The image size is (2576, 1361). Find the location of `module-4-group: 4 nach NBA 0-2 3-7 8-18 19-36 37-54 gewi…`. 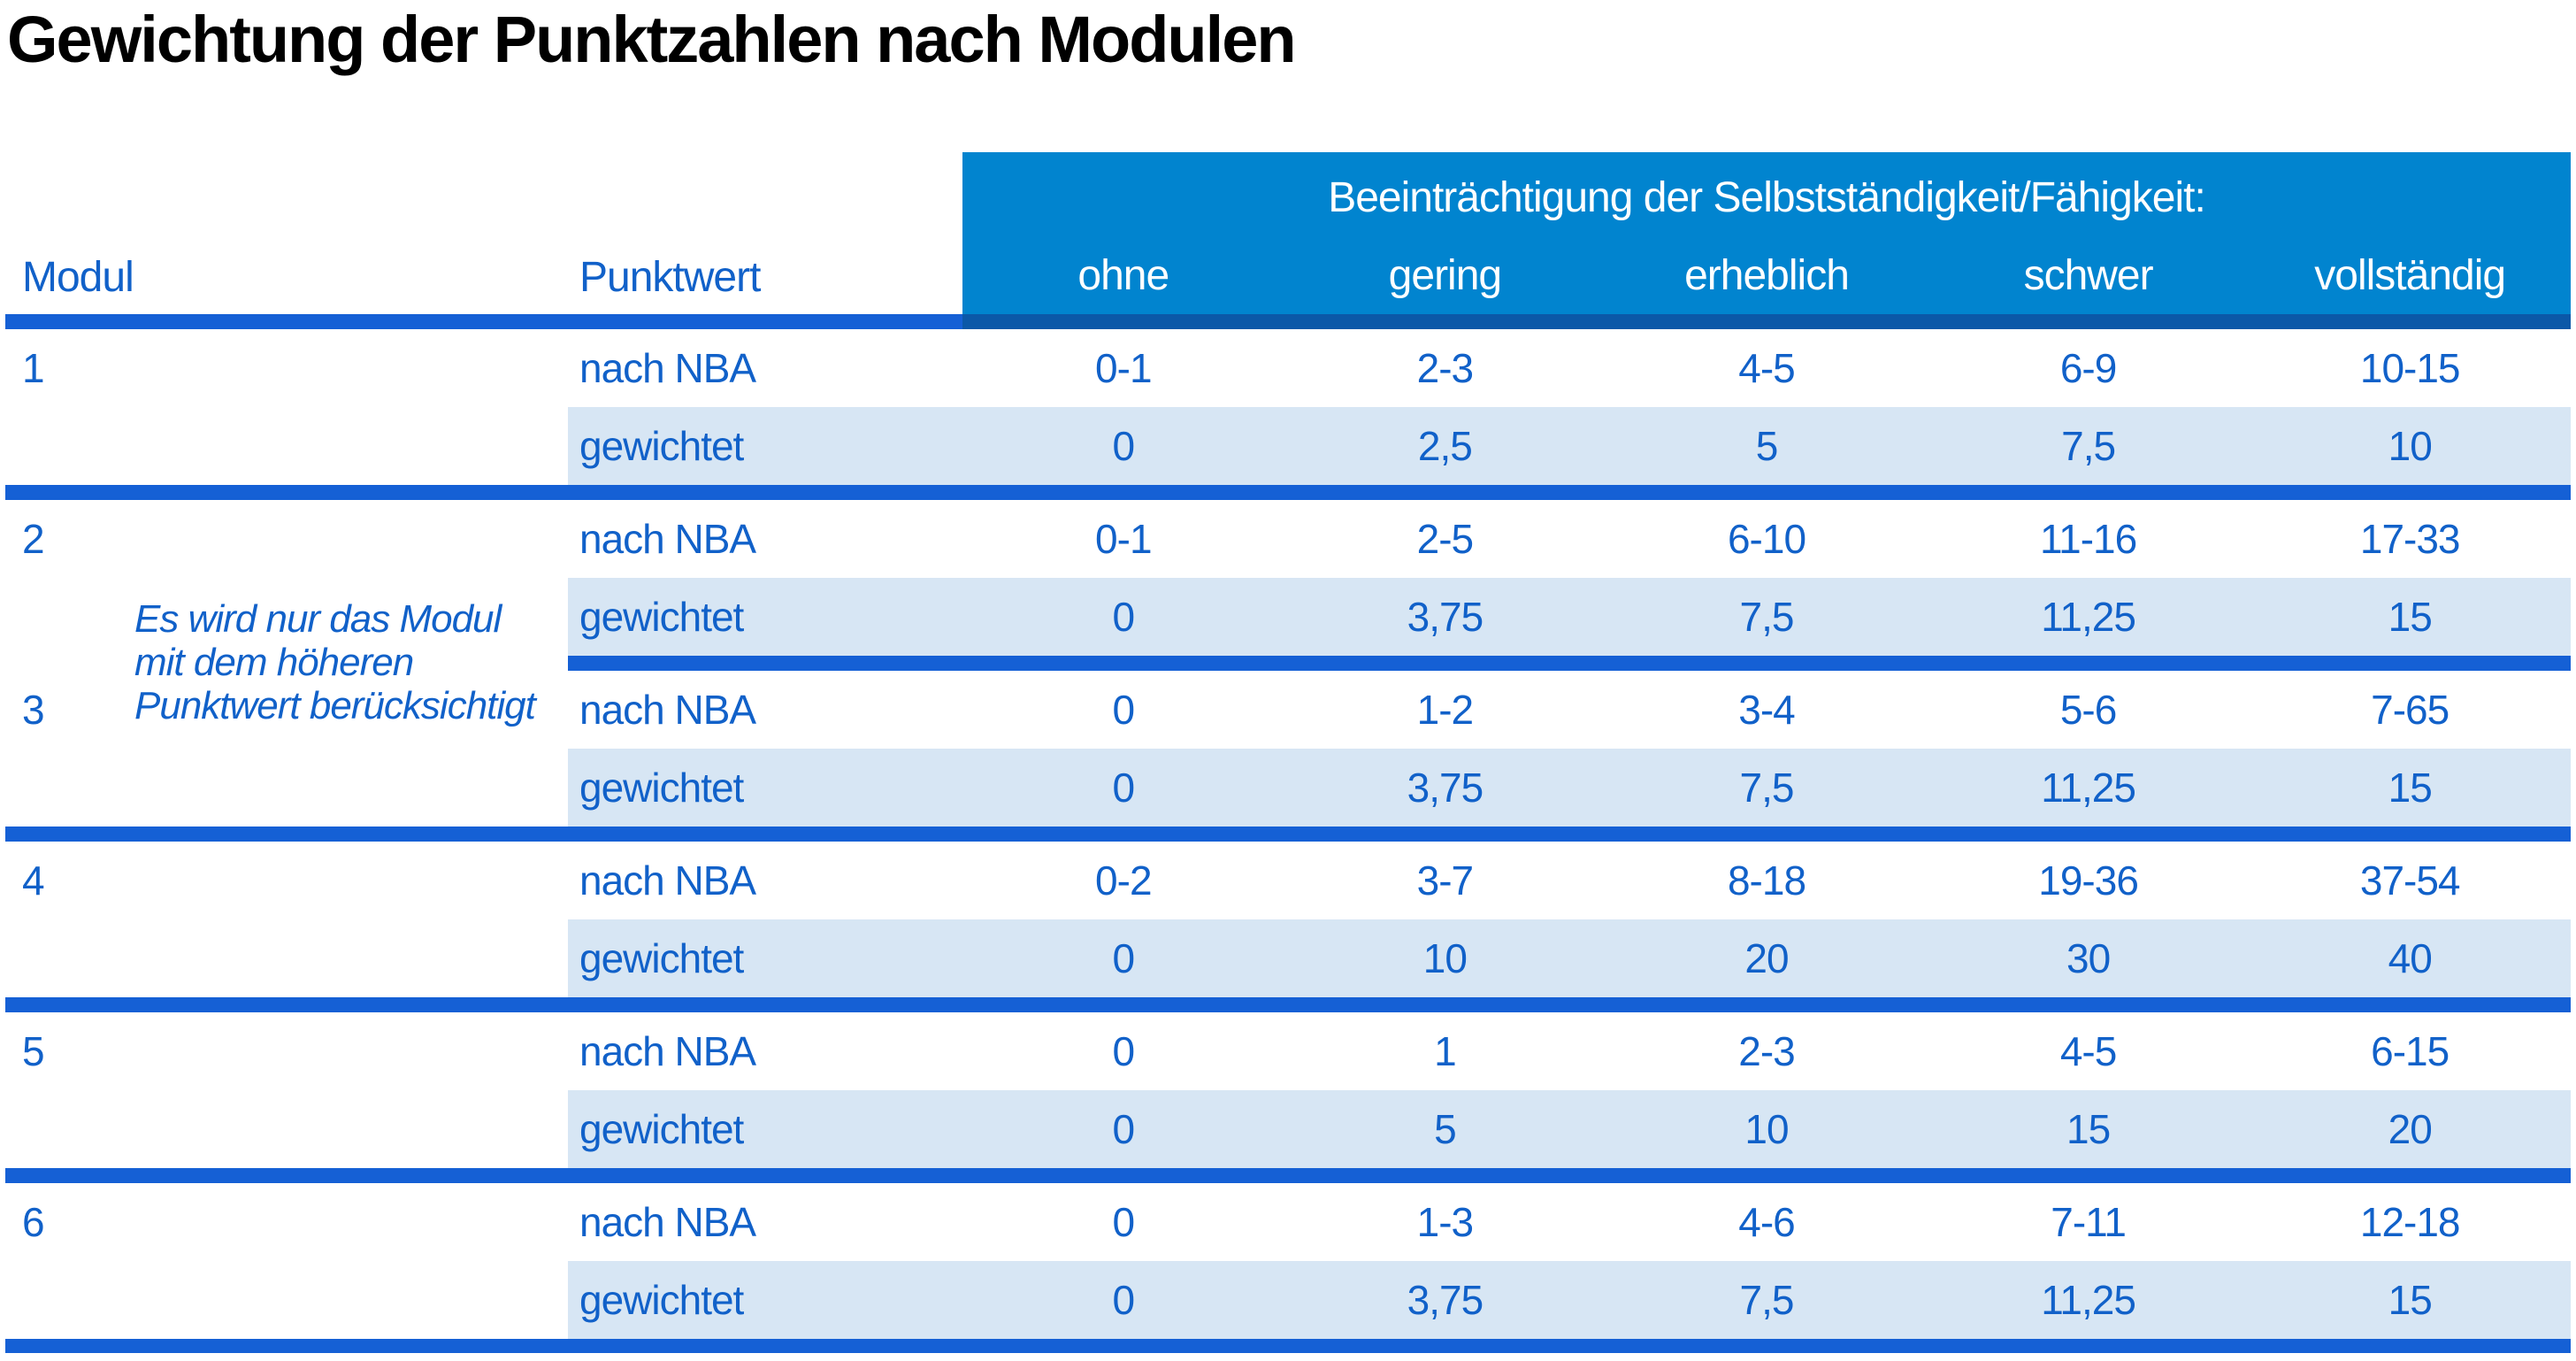

module-4-group: 4 nach NBA 0-2 3-7 8-18 19-36 37-54 gewi… is located at coordinates (1288, 927).